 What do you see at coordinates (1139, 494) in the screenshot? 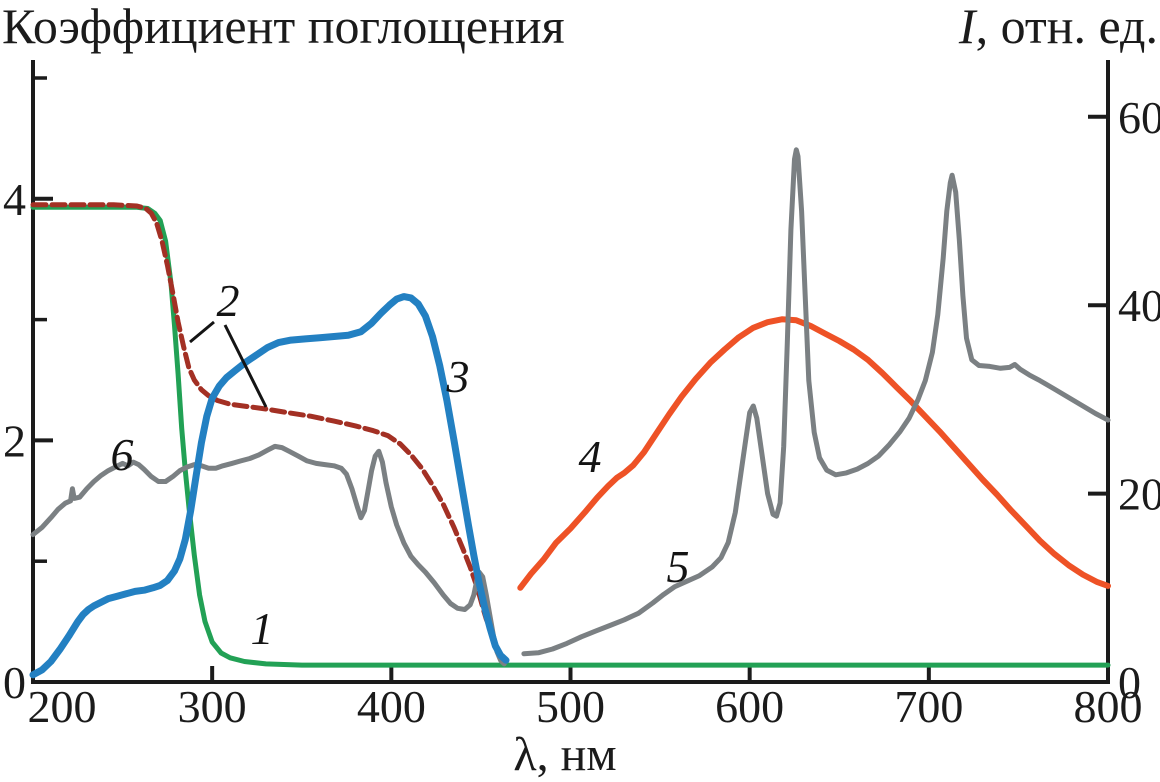
I see `right-axis-tick-label: 20` at bounding box center [1139, 494].